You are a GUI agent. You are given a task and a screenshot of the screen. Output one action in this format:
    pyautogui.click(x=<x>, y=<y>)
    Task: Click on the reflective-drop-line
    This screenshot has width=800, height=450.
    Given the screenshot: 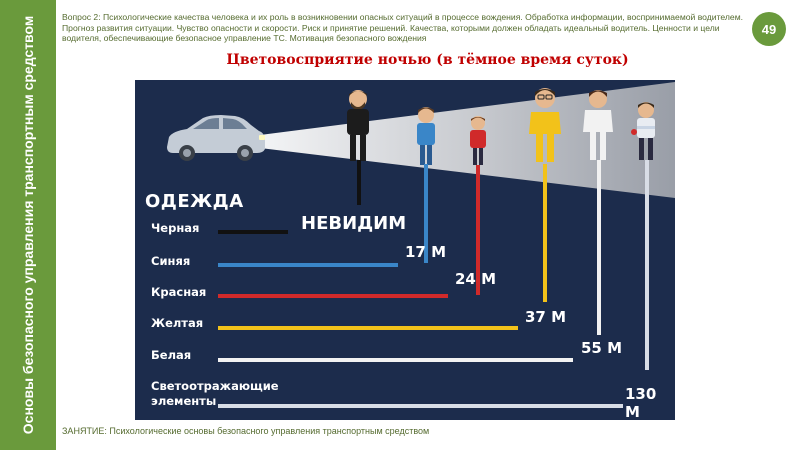 What is the action you would take?
    pyautogui.click(x=647, y=265)
    